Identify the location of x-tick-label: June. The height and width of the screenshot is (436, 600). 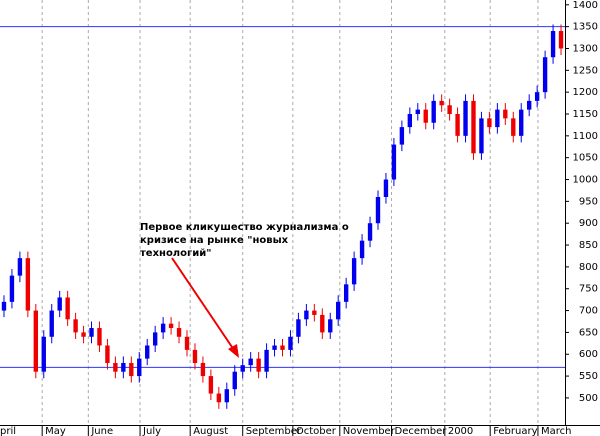
(101, 431).